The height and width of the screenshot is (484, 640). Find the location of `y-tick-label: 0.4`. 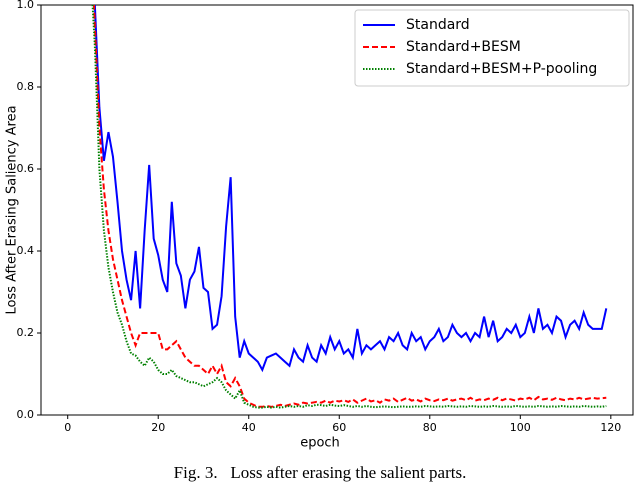

y-tick-label: 0.4 is located at coordinates (26, 250).